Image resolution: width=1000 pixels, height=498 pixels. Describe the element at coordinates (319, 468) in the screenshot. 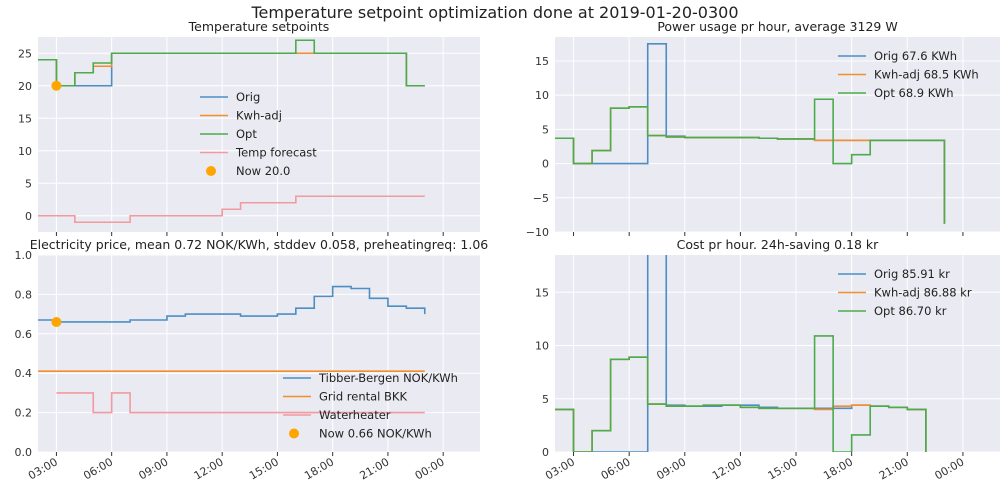

I see `chart-price-xtick-label: 18:00` at that location.